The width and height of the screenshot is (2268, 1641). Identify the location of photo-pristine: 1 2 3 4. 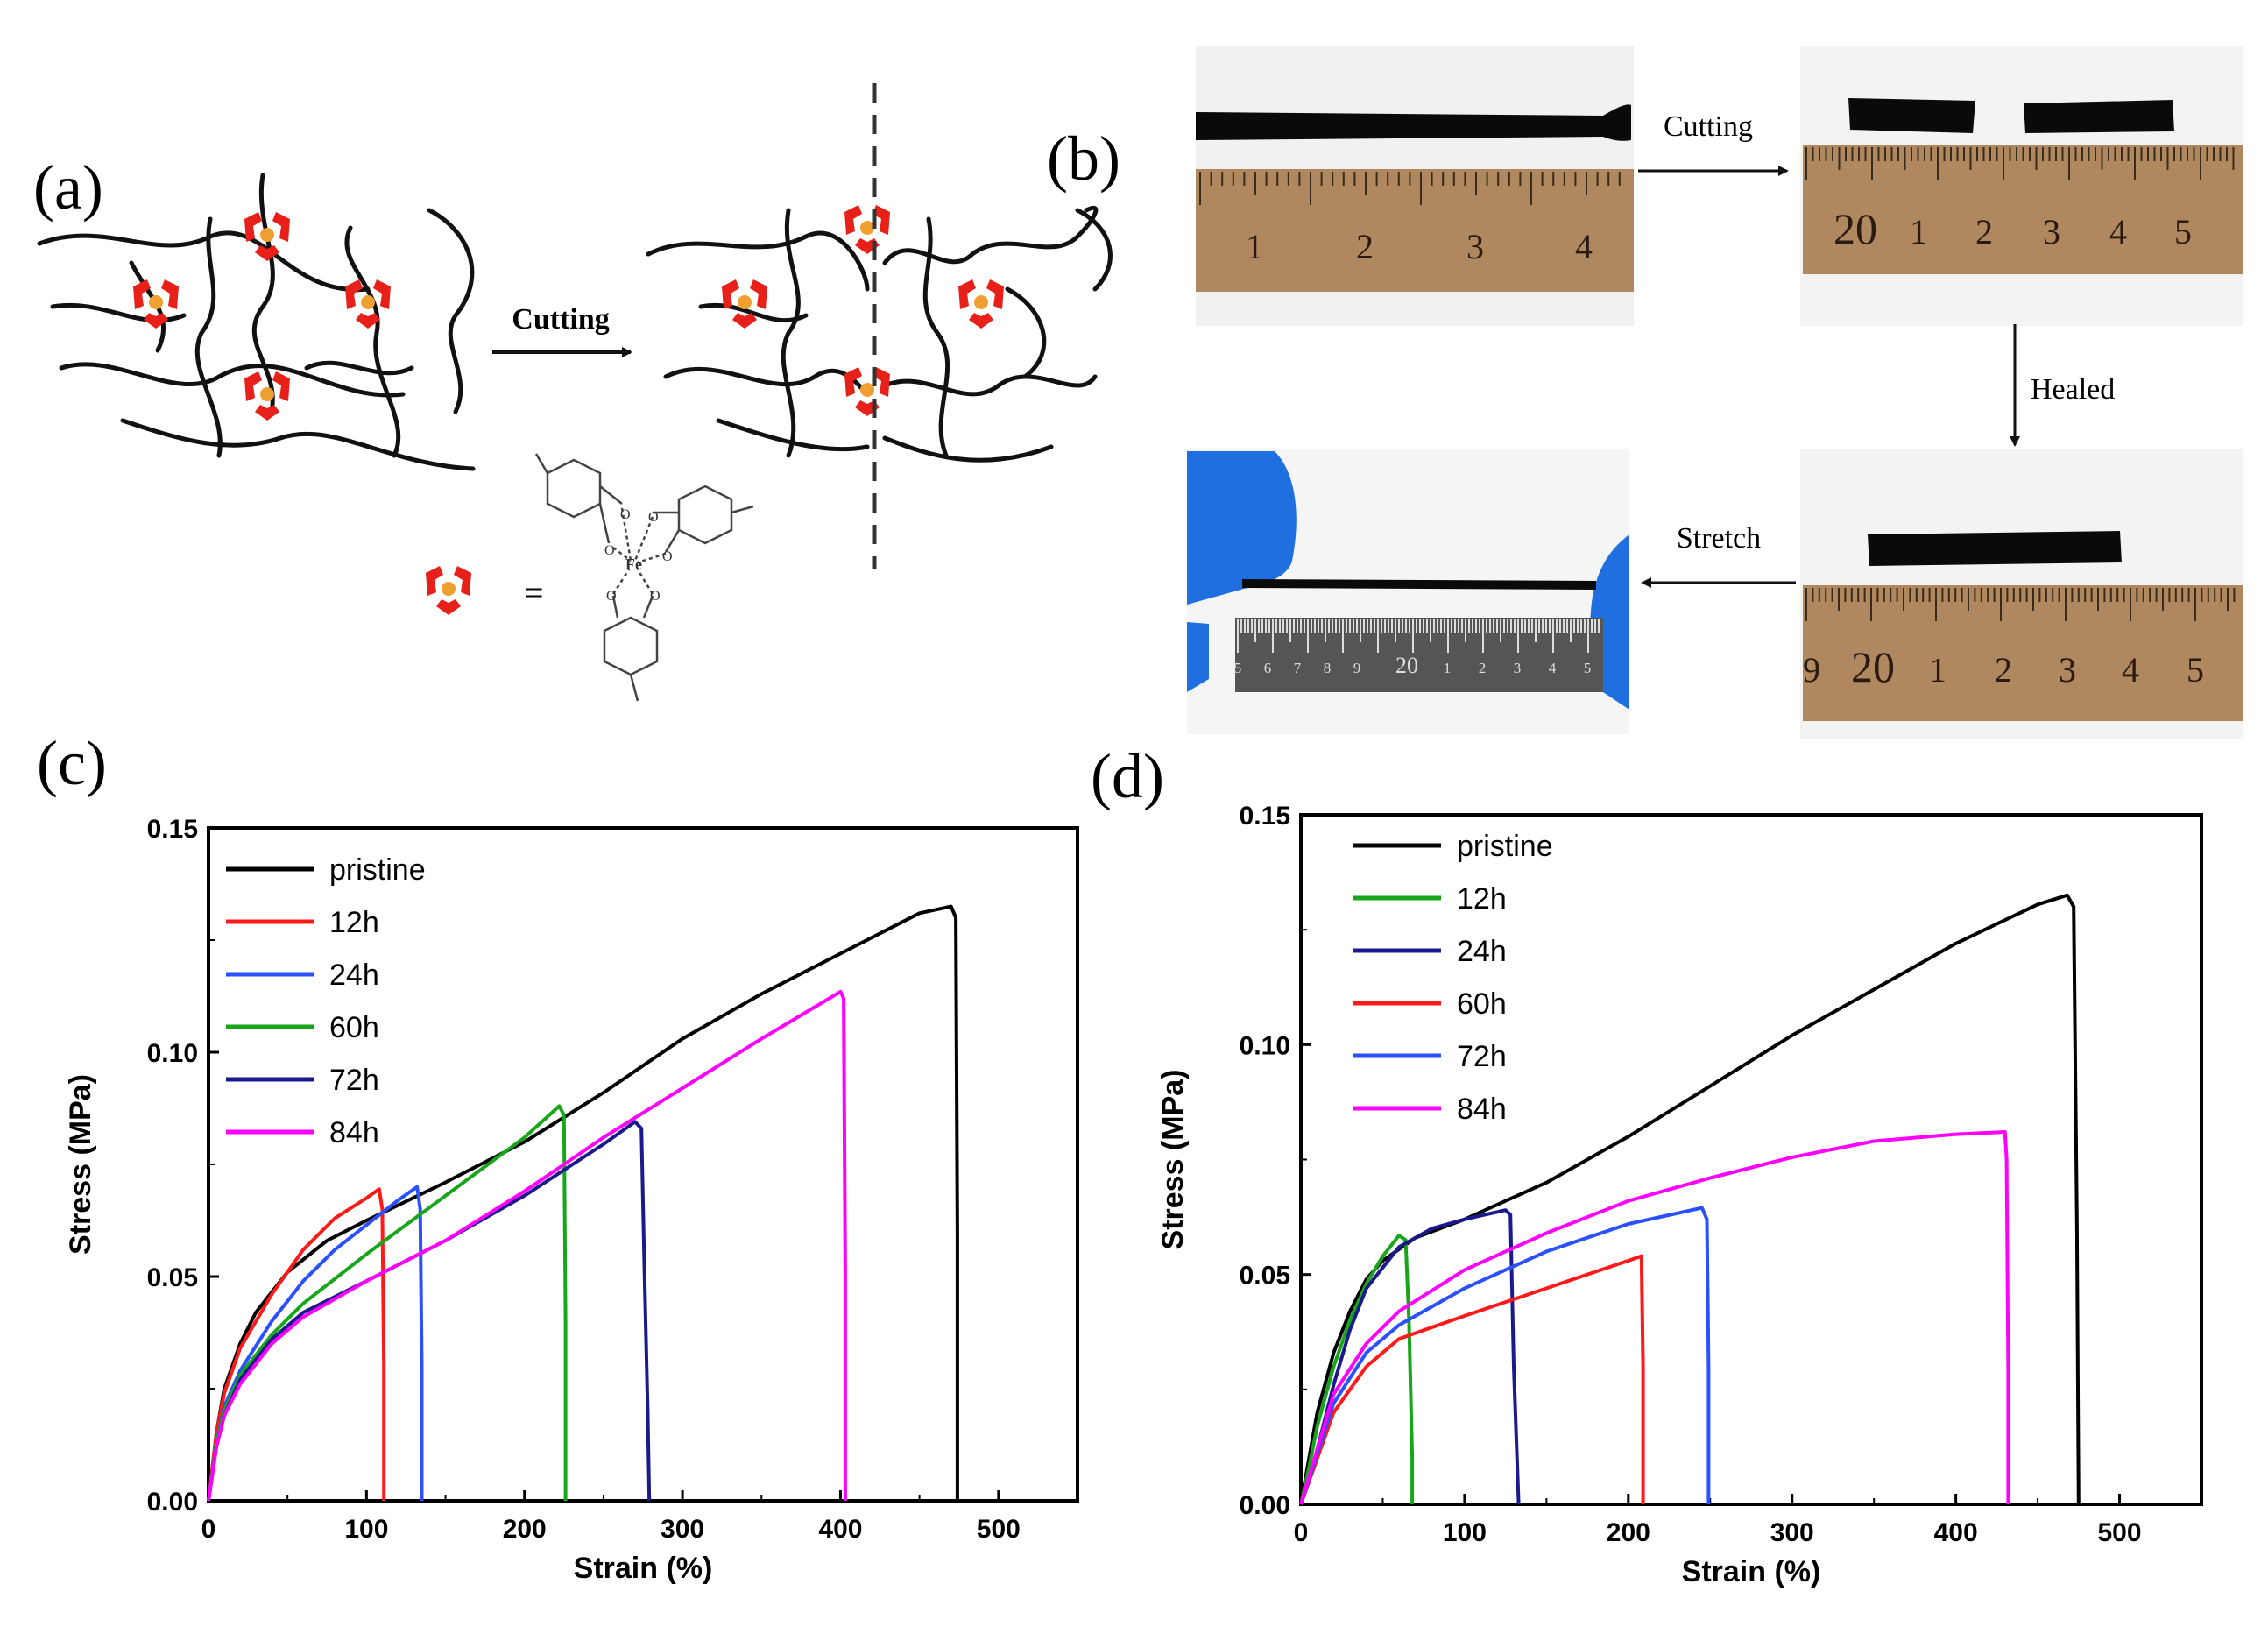
(1415, 186).